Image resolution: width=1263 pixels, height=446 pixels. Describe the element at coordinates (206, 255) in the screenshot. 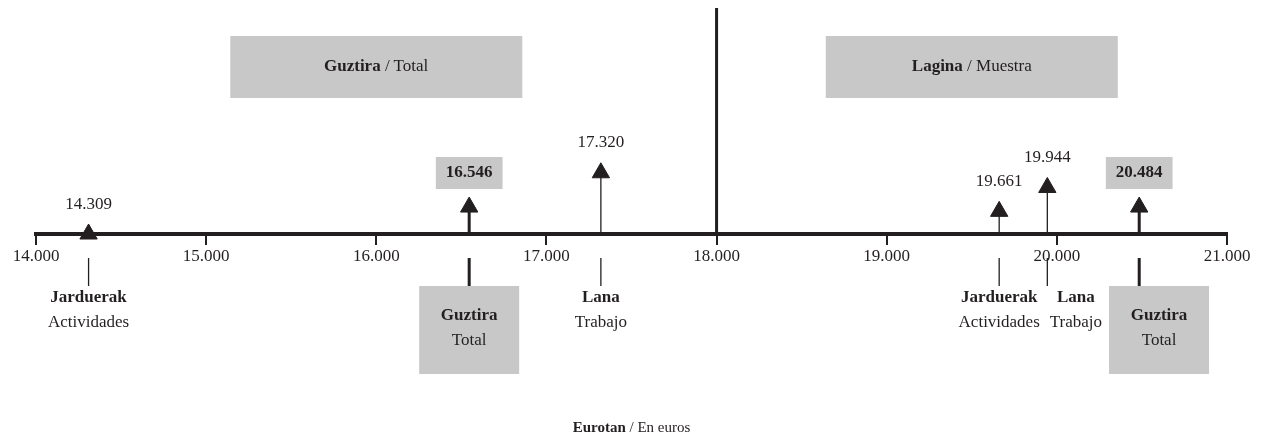

I see `x-tick-label: 15.000` at that location.